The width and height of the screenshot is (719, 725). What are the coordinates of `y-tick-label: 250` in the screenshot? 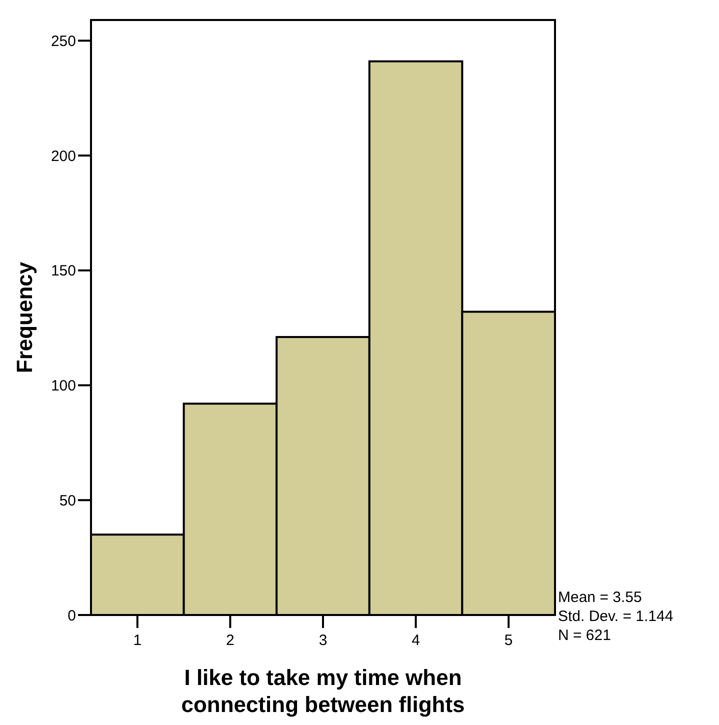 It's located at (63, 41).